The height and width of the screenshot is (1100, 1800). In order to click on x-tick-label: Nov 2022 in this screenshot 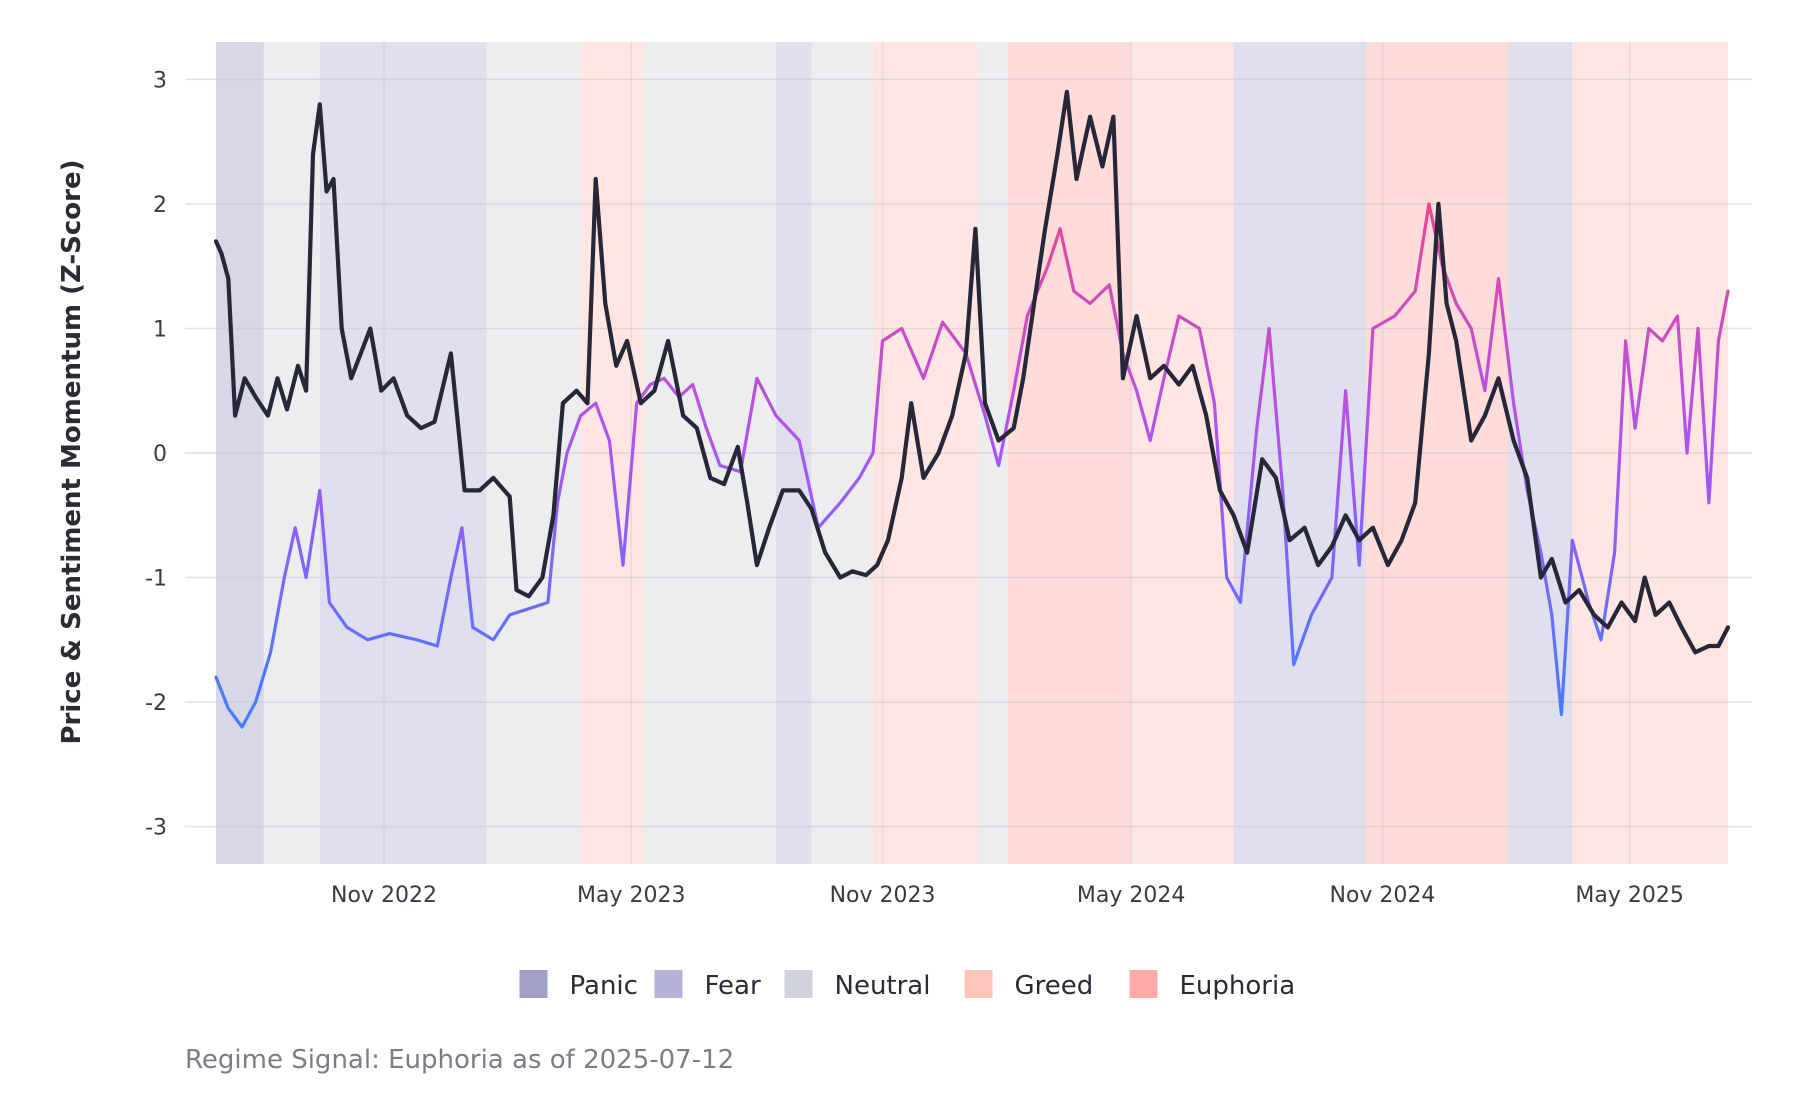, I will do `click(384, 895)`.